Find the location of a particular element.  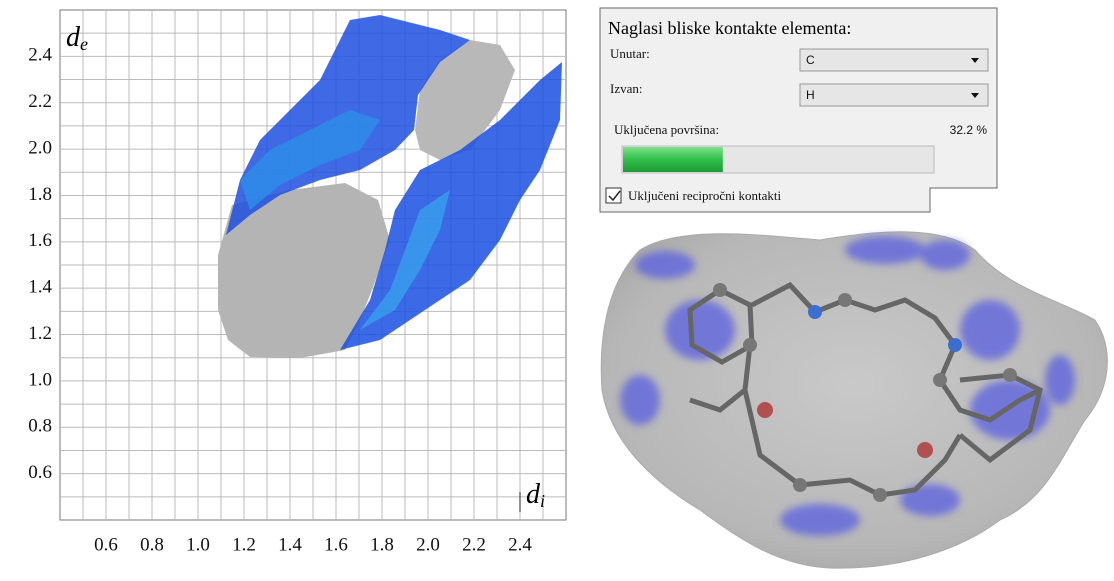

y-label-sub: e is located at coordinates (84, 44).